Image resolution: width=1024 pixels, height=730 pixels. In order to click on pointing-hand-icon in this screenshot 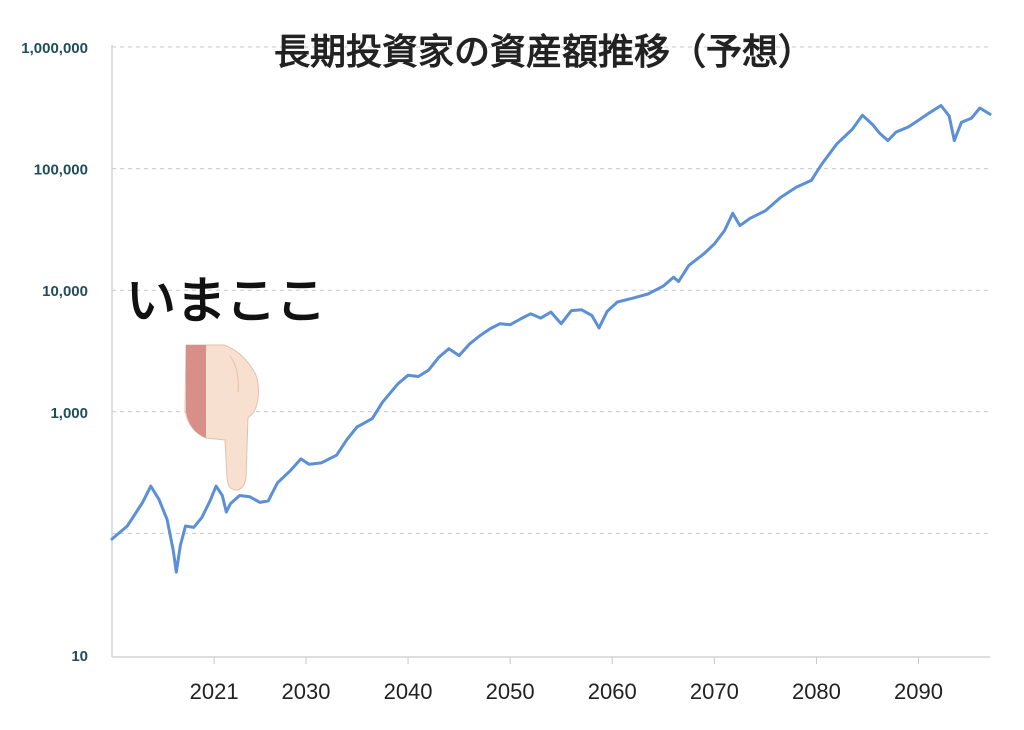, I will do `click(222, 417)`.